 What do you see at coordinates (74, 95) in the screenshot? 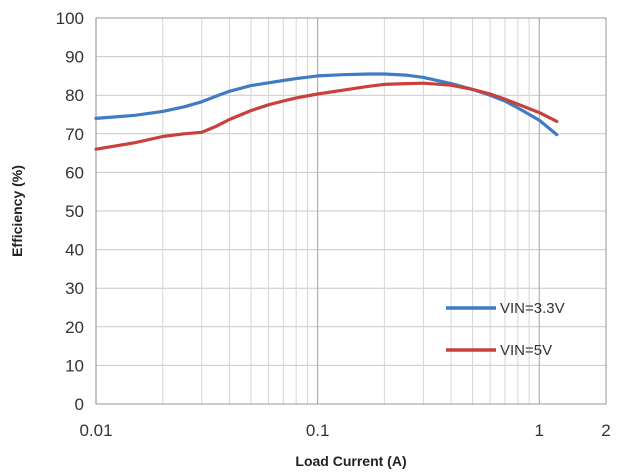
I see `y-tick-label: 80` at bounding box center [74, 95].